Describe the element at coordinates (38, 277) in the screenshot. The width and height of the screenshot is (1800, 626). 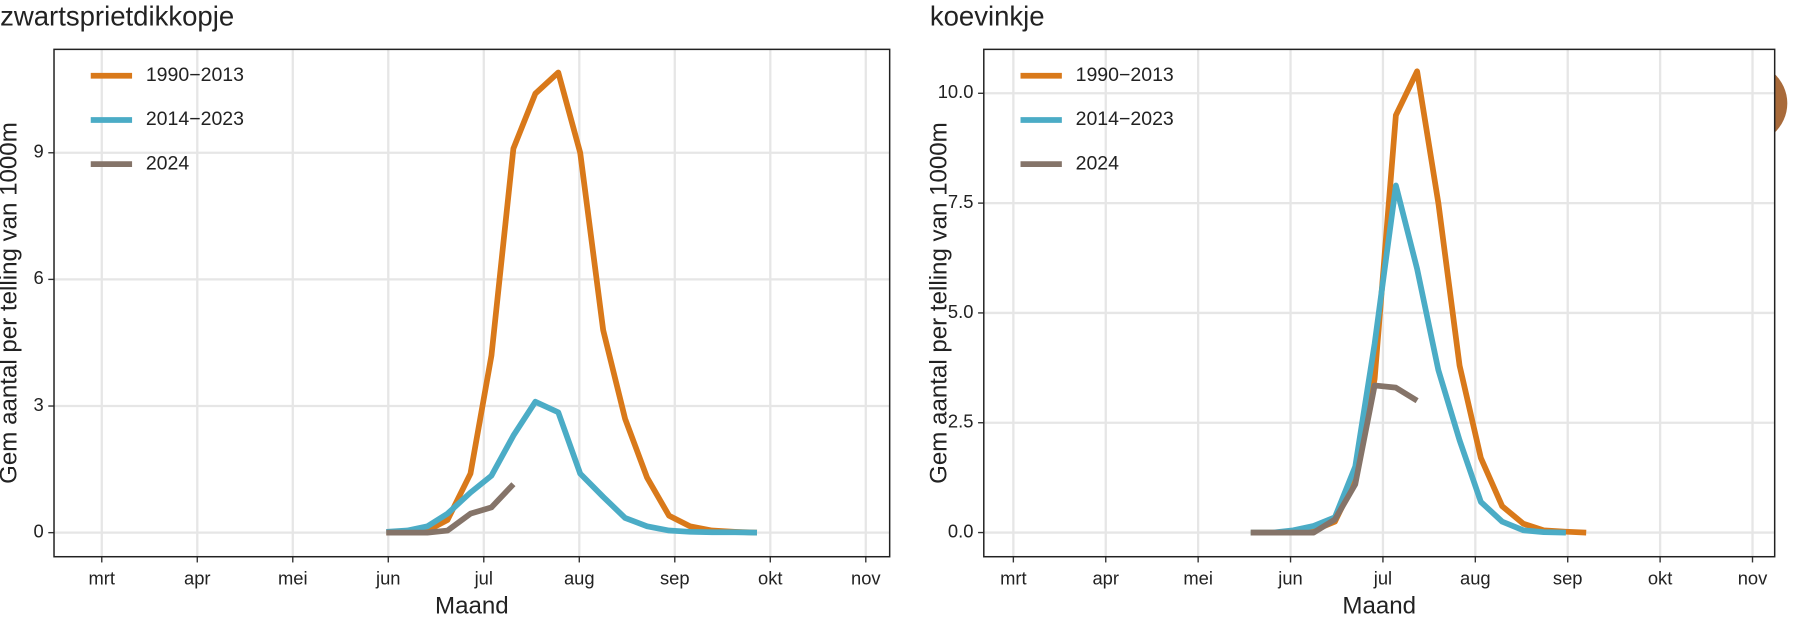
I see `y-tick-label: 6` at that location.